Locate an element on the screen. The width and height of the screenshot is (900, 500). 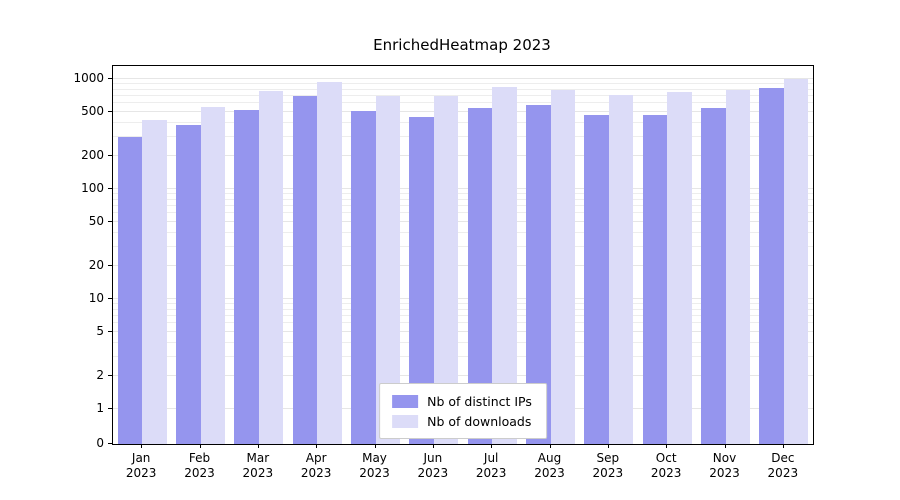
bar-dec-downloads is located at coordinates (796, 261).